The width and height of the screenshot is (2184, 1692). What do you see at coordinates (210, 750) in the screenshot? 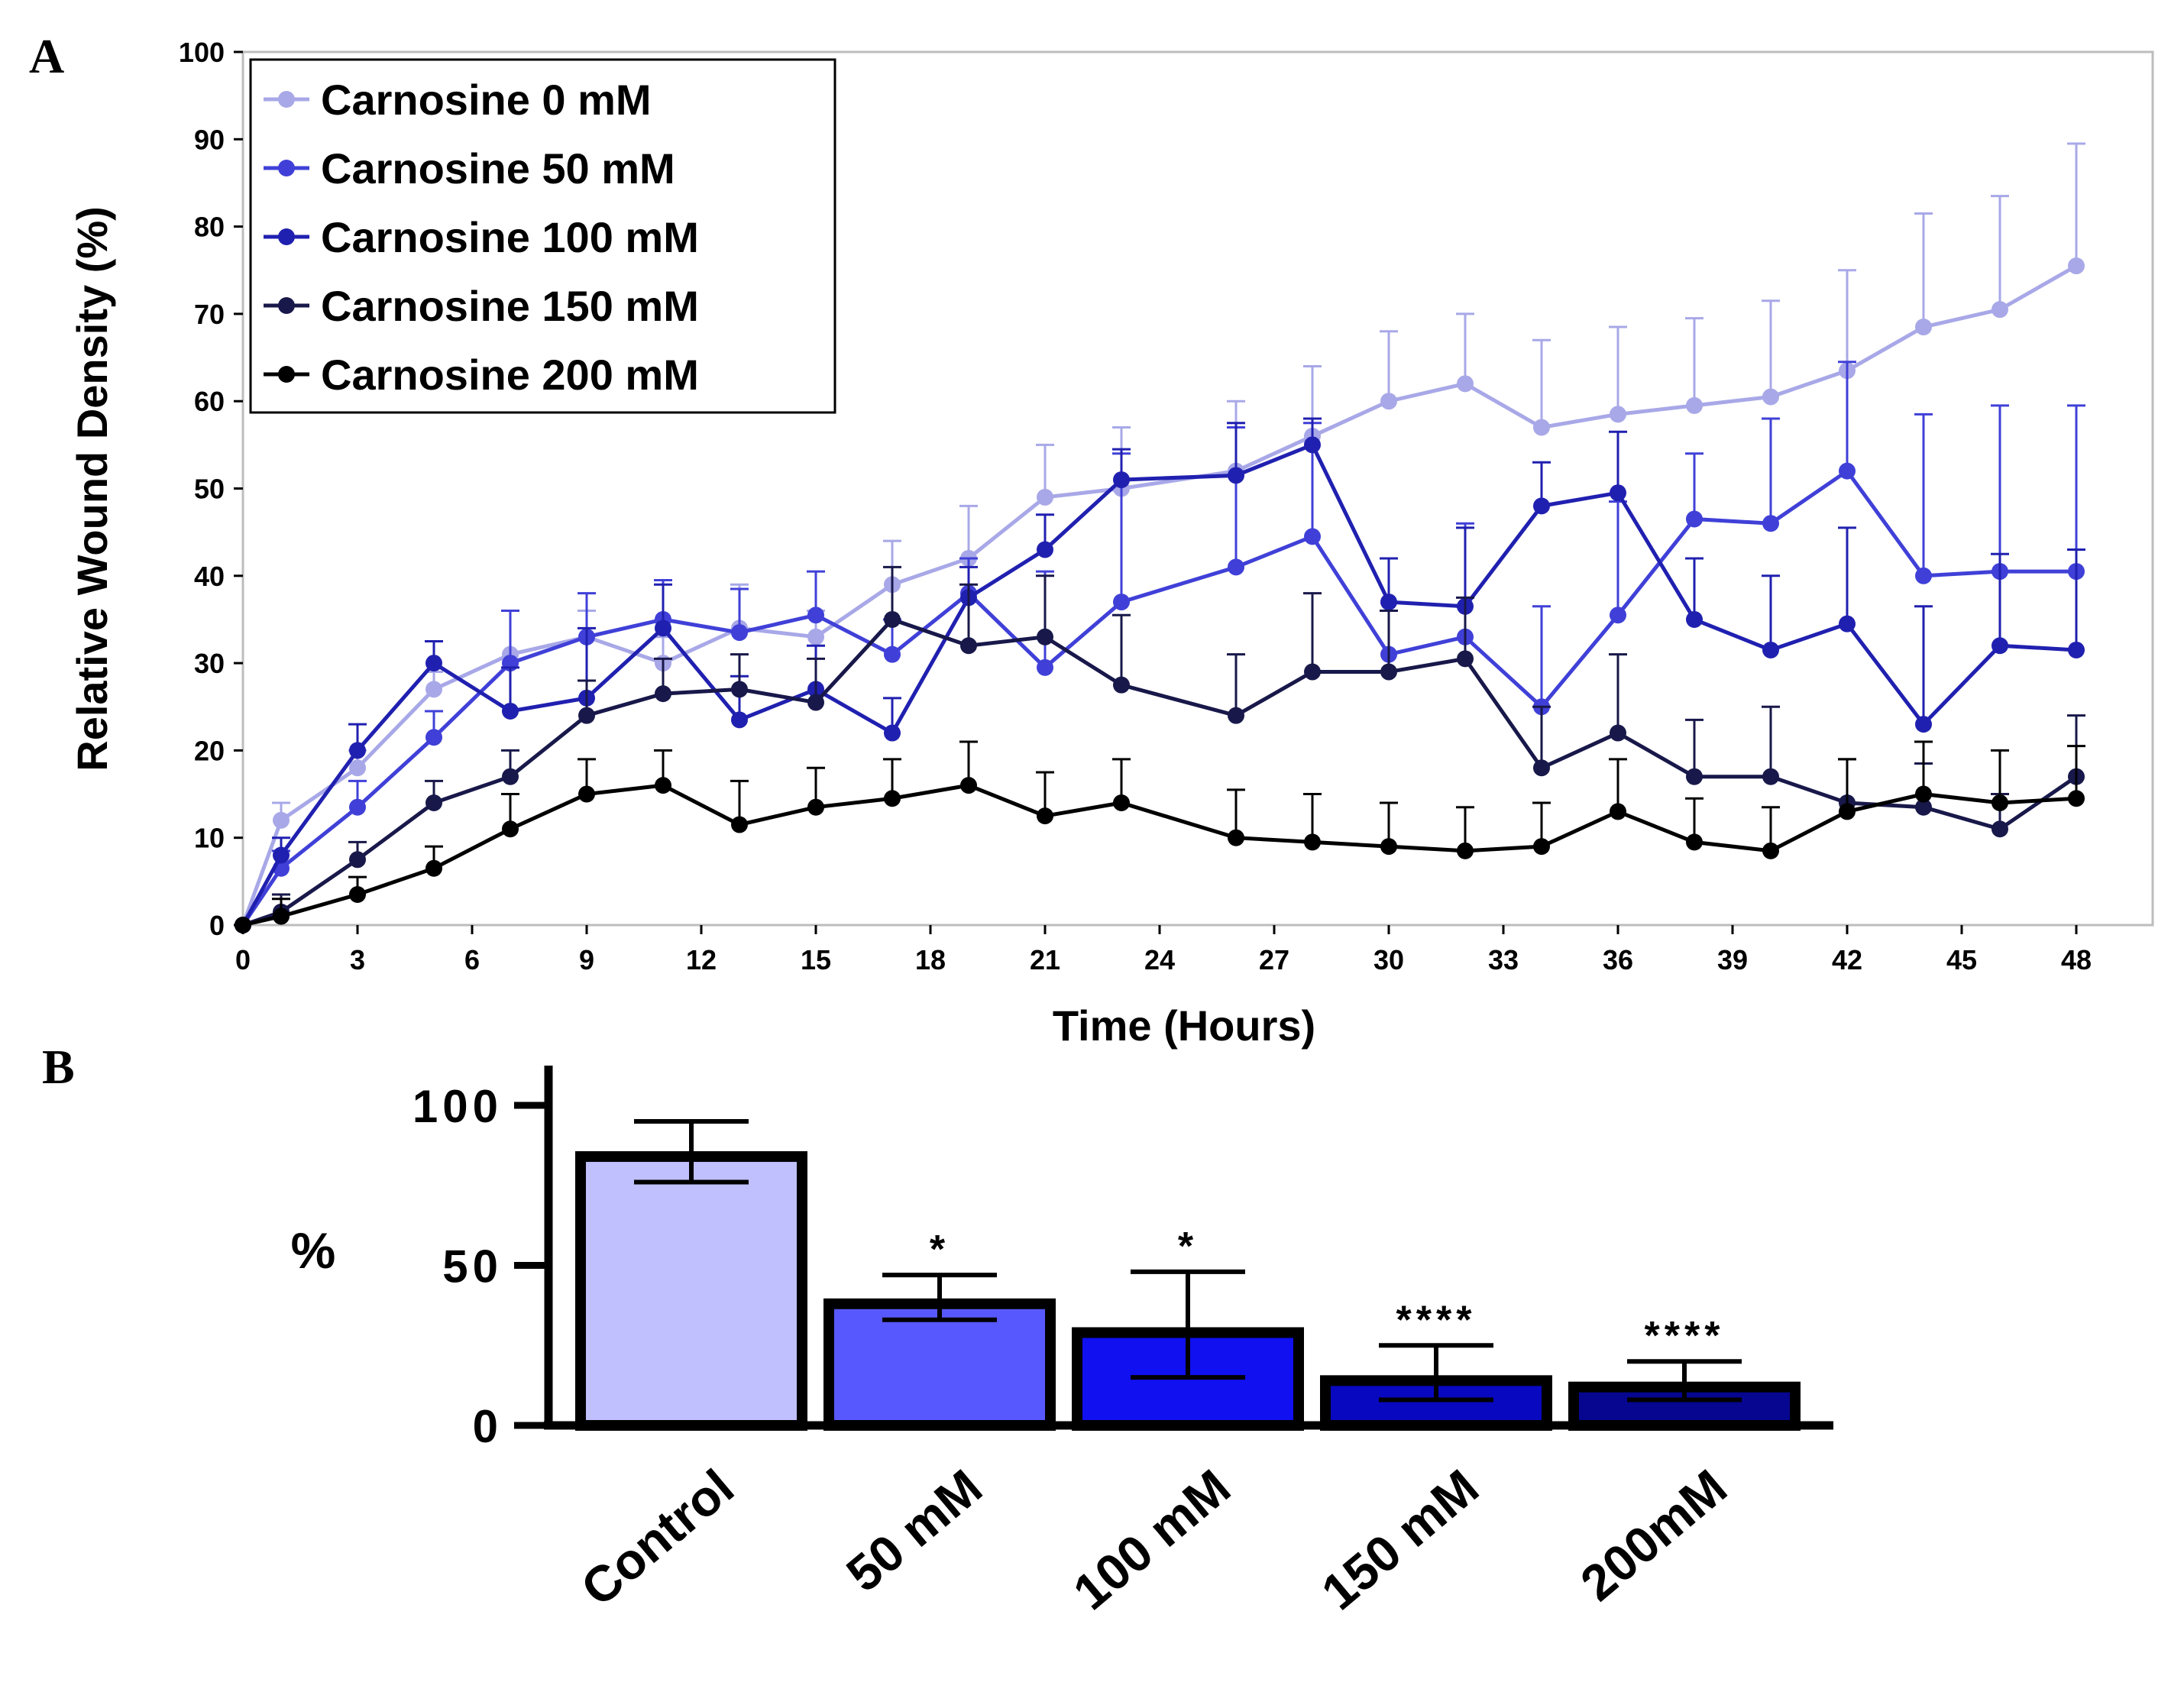
I see `y-tick-label: 20` at bounding box center [210, 750].